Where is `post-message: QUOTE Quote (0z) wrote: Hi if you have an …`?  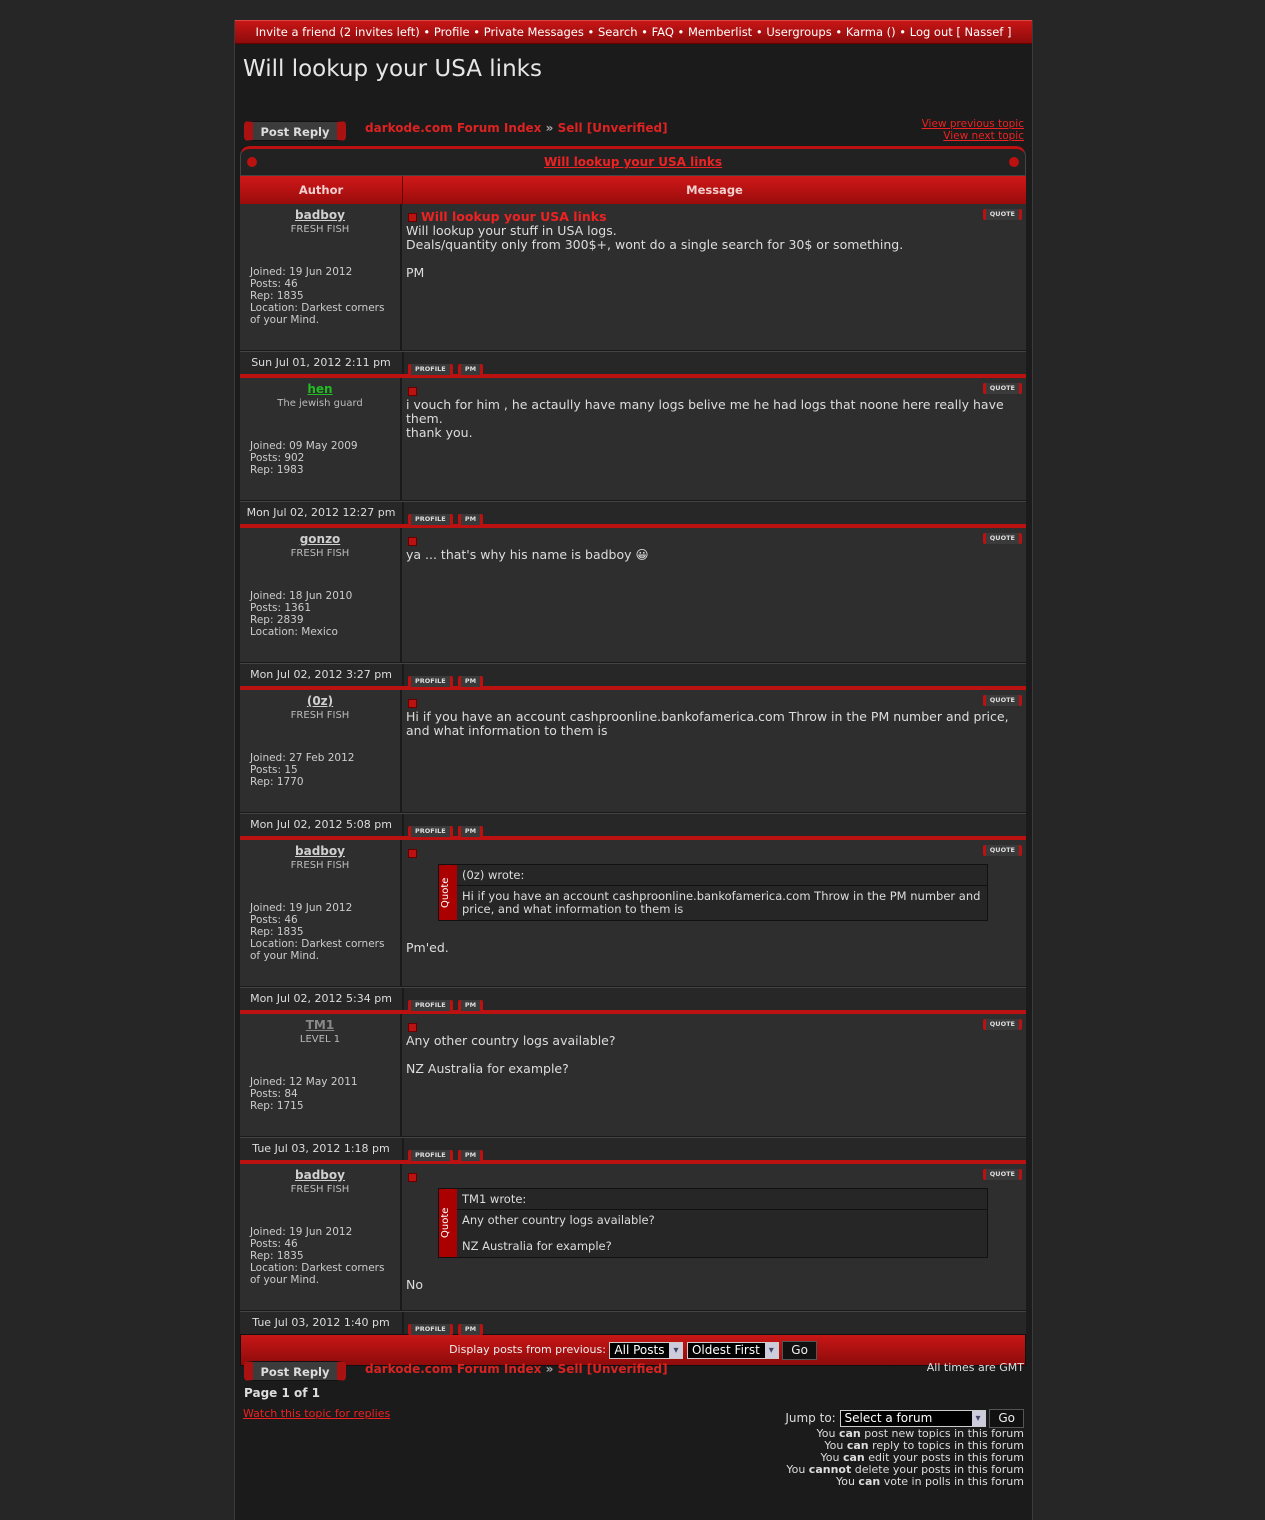 post-message: QUOTE Quote (0z) wrote: Hi if you have an … is located at coordinates (714, 913).